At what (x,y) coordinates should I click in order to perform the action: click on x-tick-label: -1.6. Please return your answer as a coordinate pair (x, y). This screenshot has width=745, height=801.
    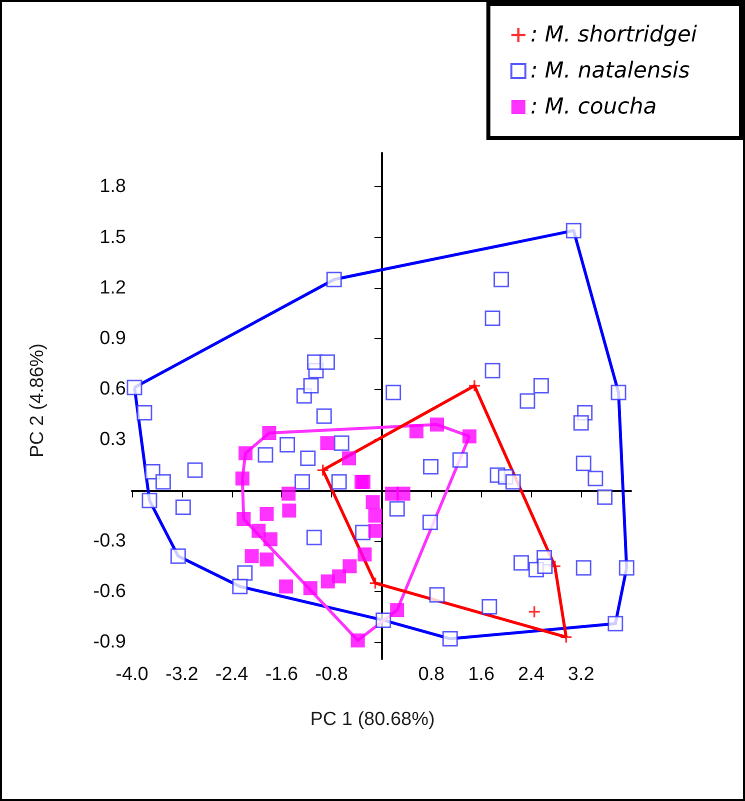
    Looking at the image, I should click on (281, 674).